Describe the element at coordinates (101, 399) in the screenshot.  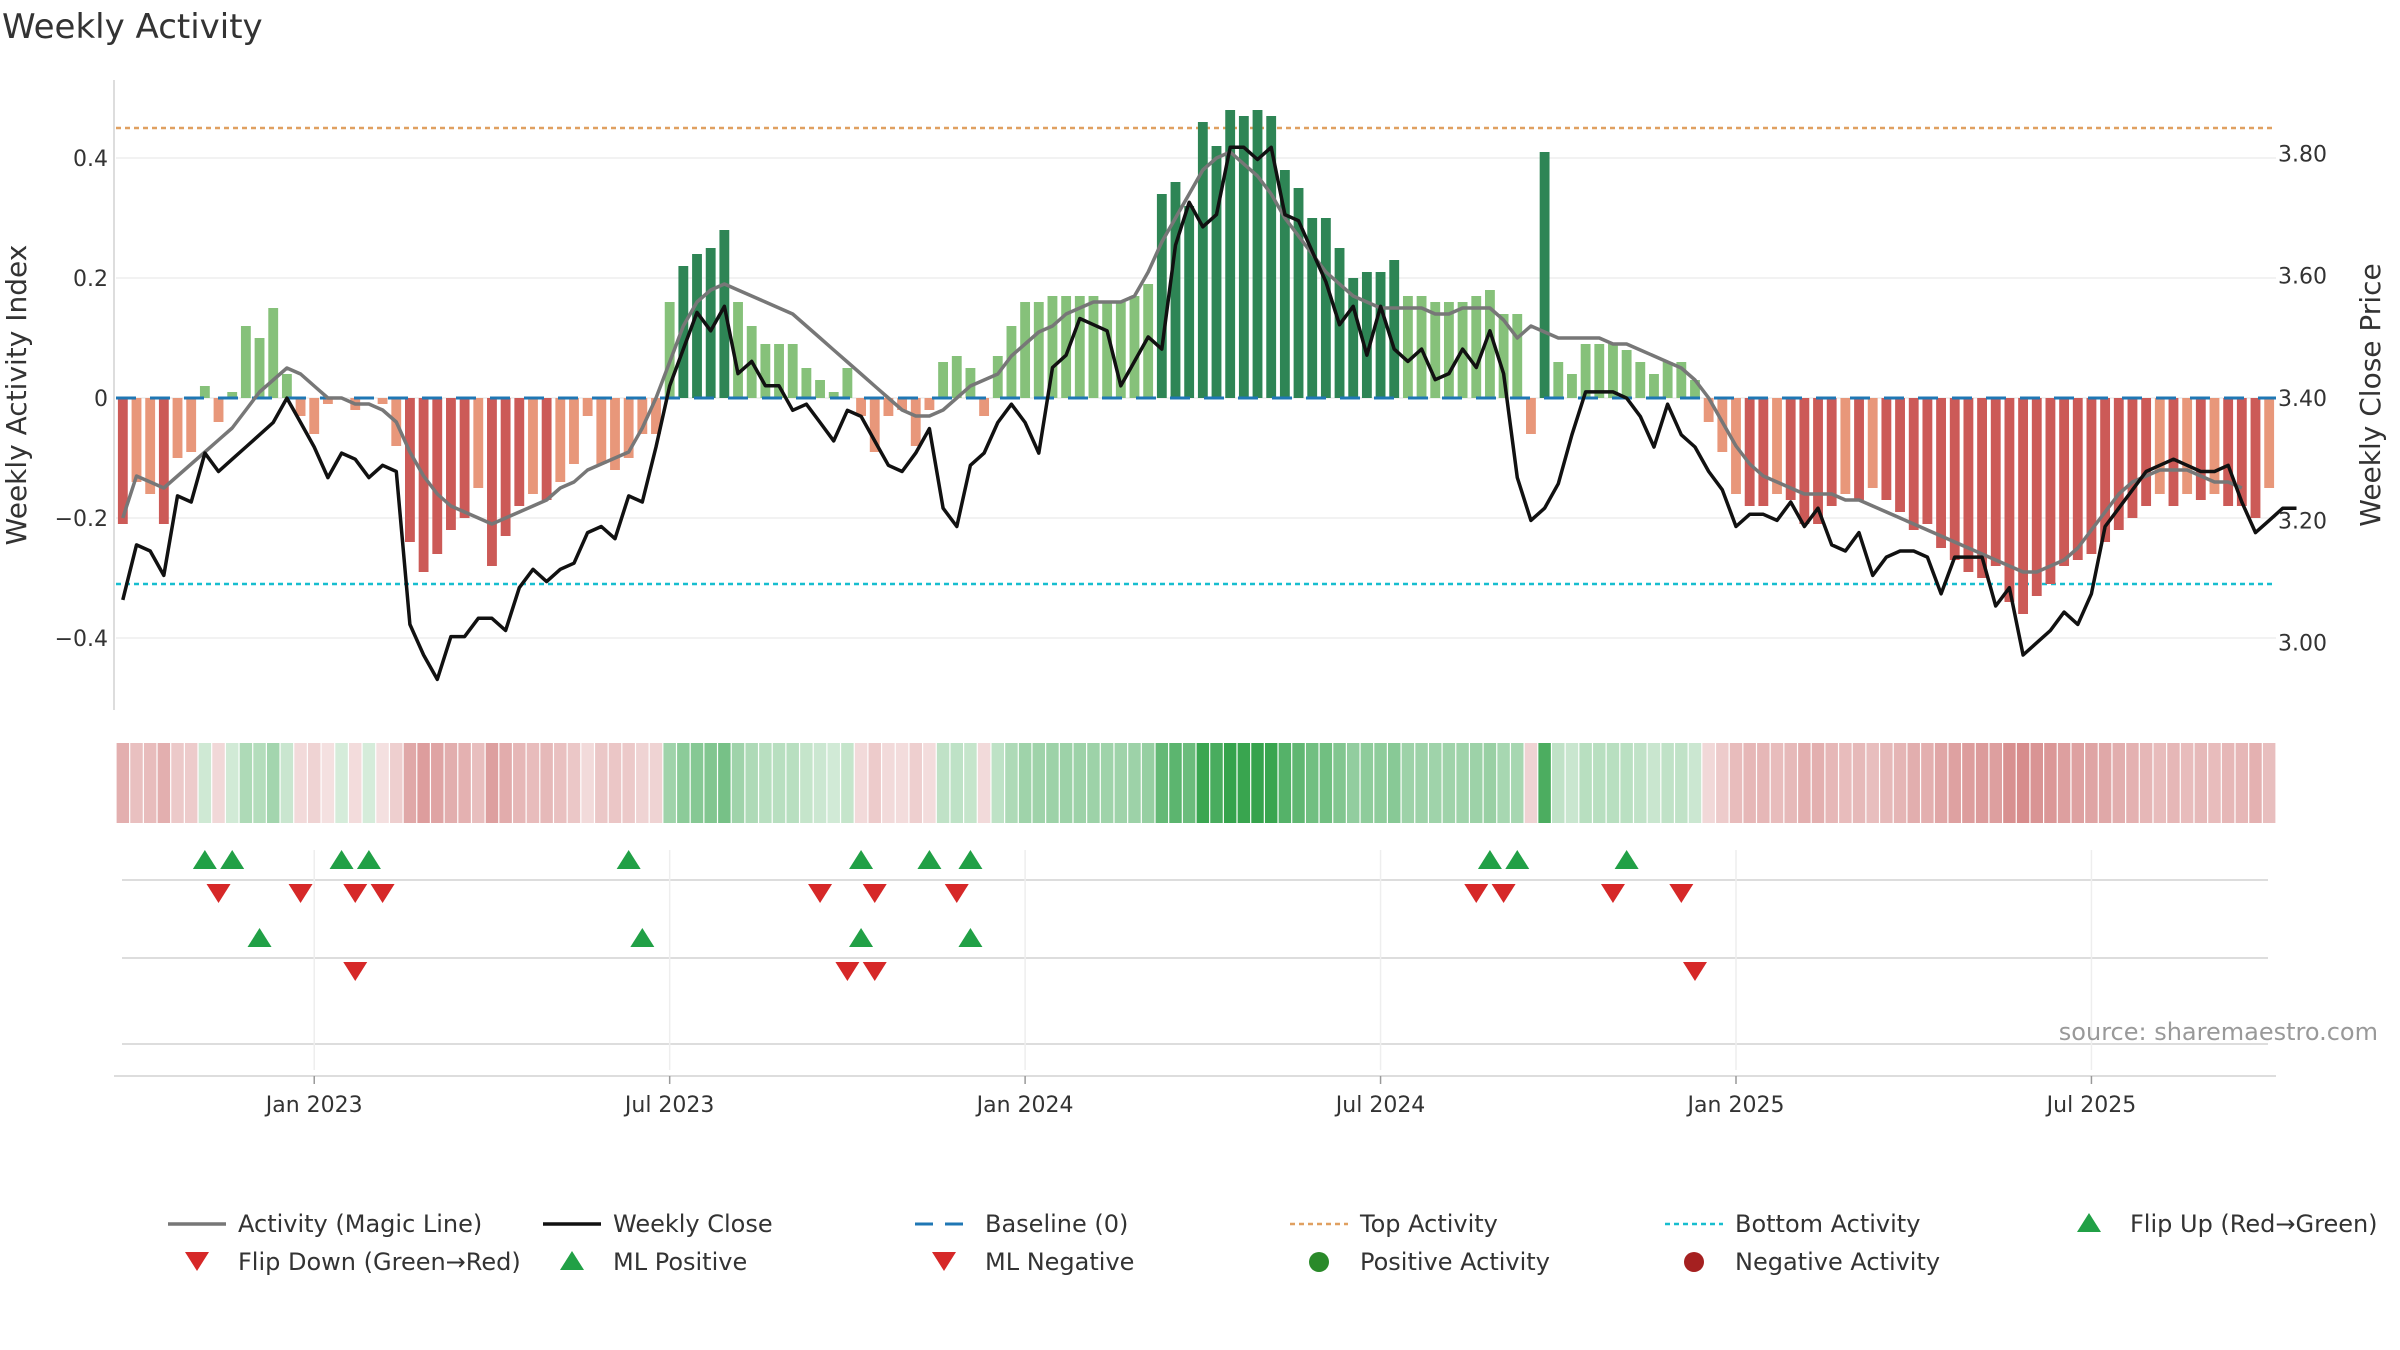
I see `y-left-tick-label: 0` at that location.